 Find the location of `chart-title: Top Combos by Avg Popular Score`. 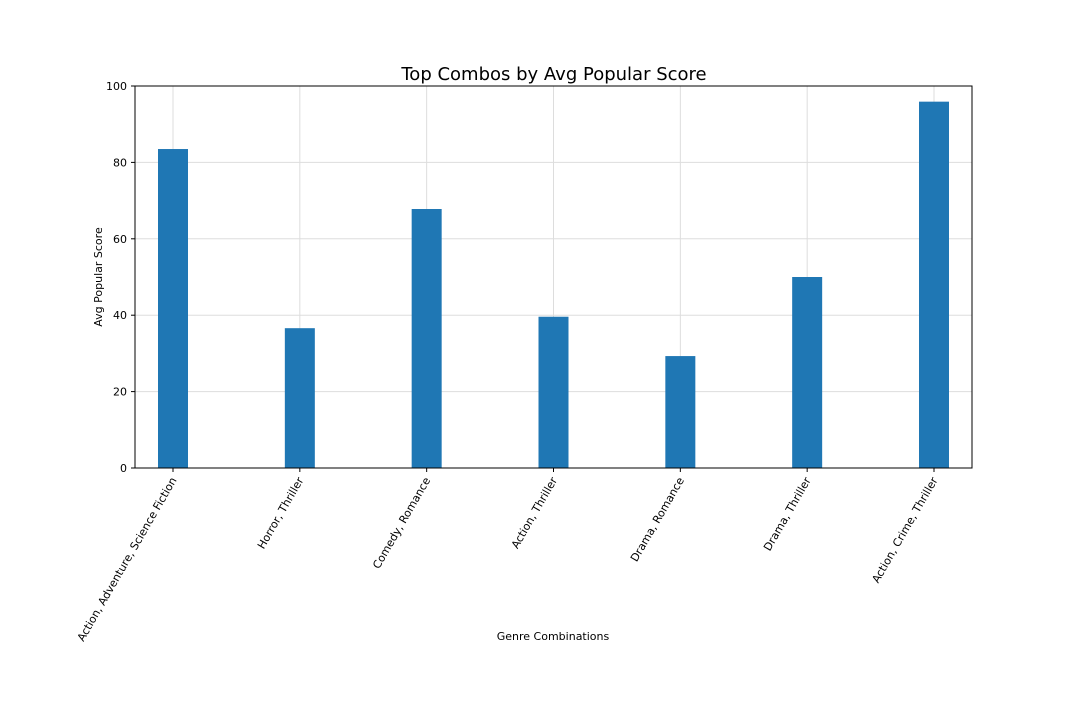

chart-title: Top Combos by Avg Popular Score is located at coordinates (553, 74).